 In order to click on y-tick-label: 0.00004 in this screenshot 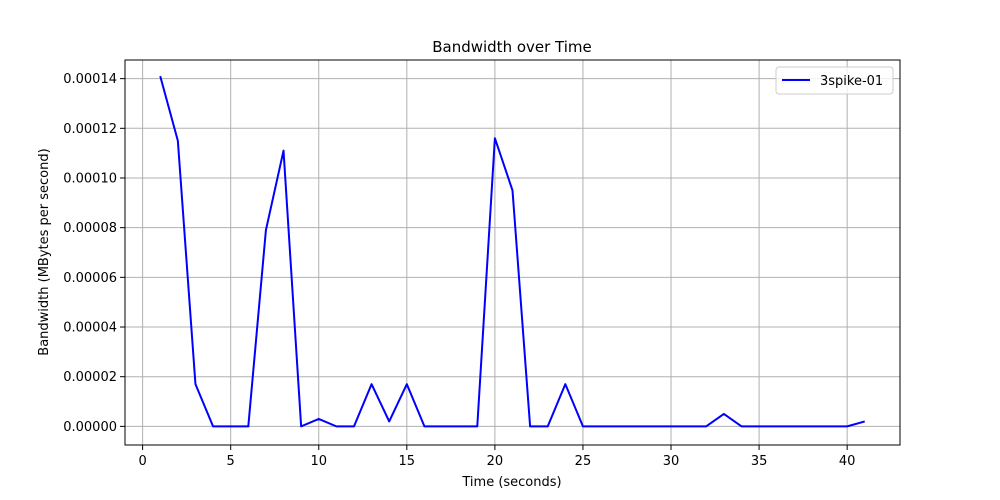, I will do `click(90, 328)`.